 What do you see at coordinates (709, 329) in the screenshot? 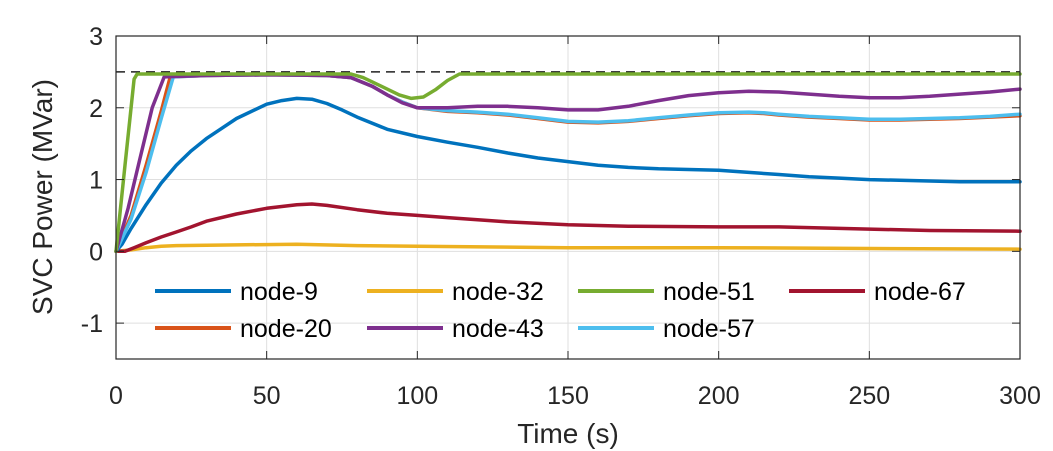
I see `legend-label-node-57: node-57` at bounding box center [709, 329].